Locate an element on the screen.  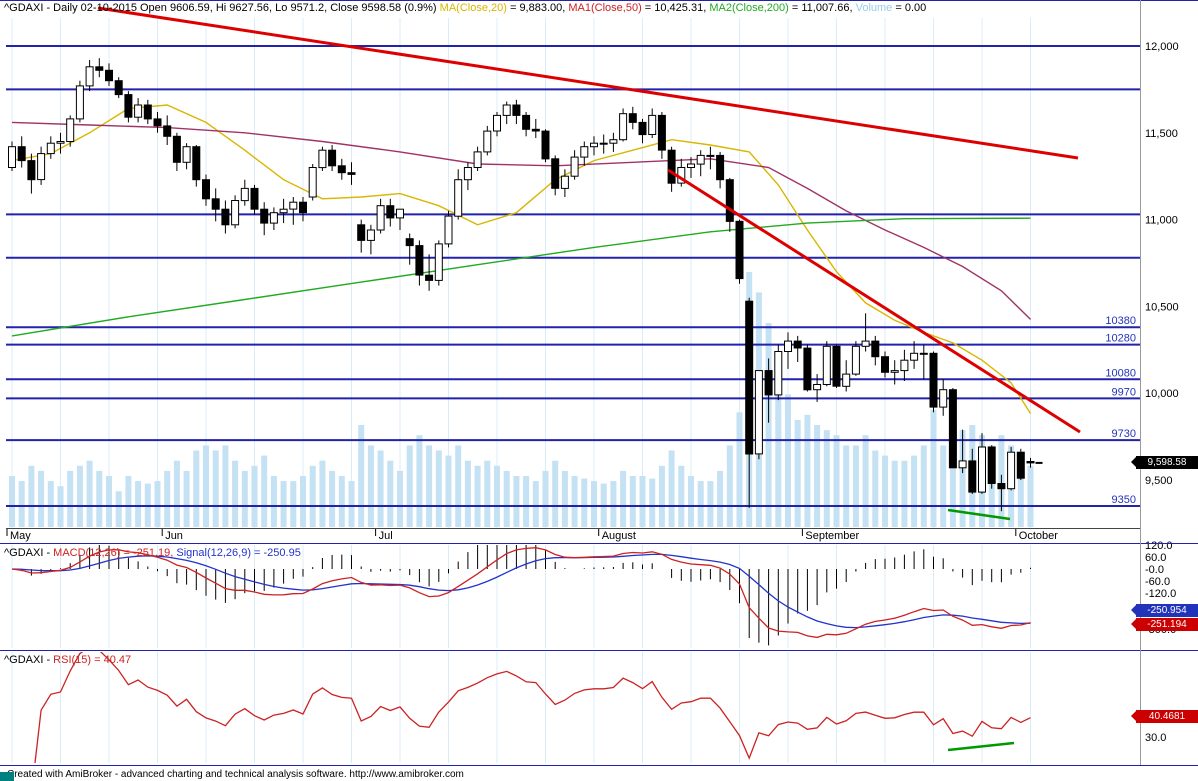
downtrend-line-steep is located at coordinates (874, 301).